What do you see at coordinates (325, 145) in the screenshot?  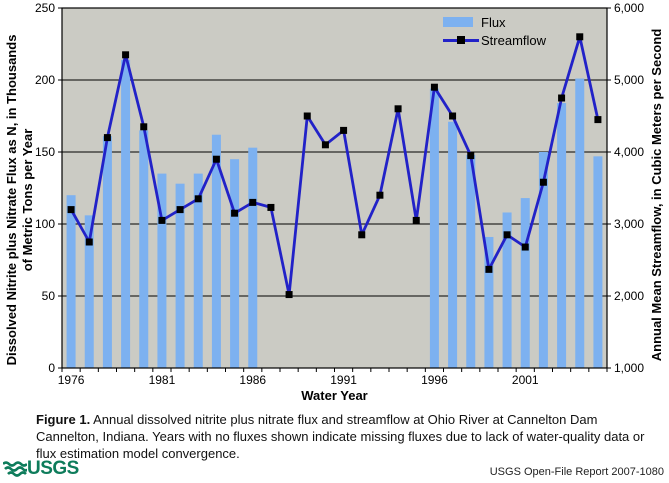 I see `streamflow-marker-1990` at bounding box center [325, 145].